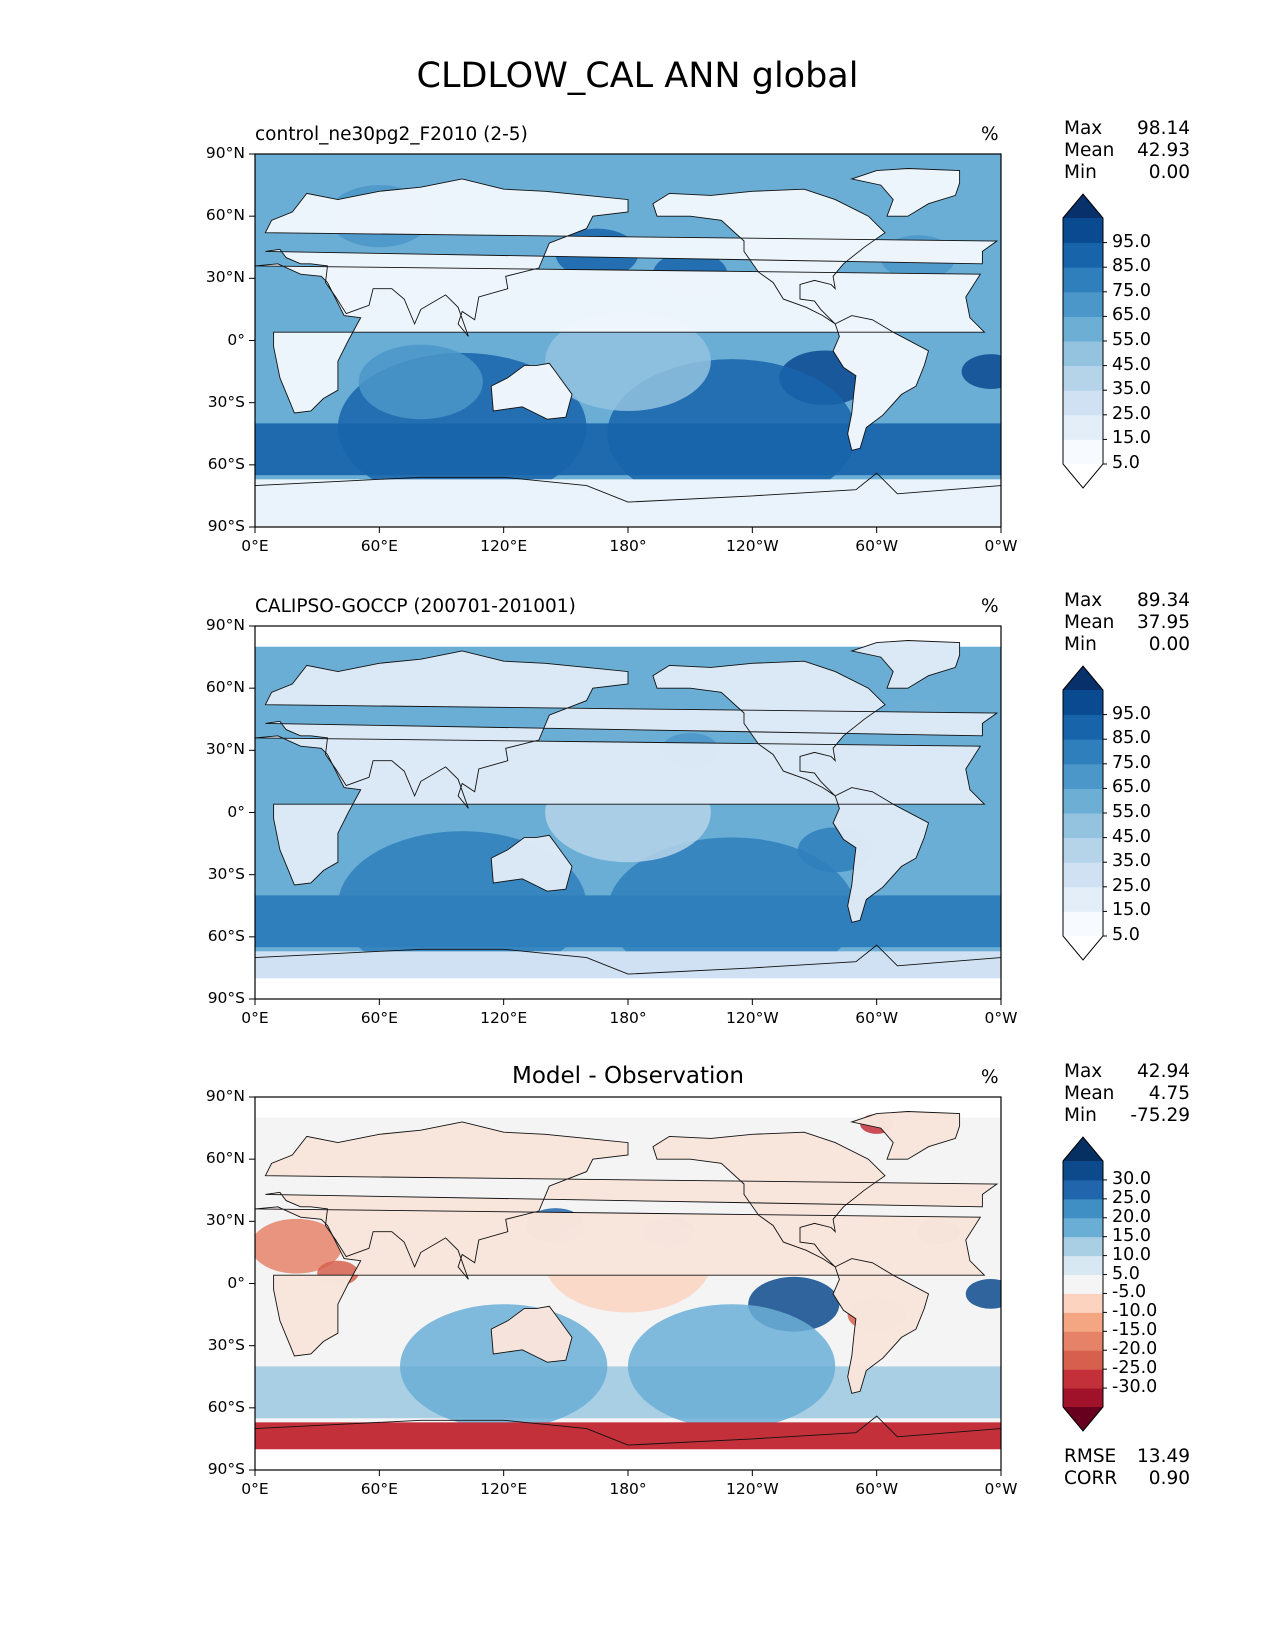 The image size is (1275, 1650). What do you see at coordinates (1131, 241) in the screenshot?
I see `colorbar-label: 95.0` at bounding box center [1131, 241].